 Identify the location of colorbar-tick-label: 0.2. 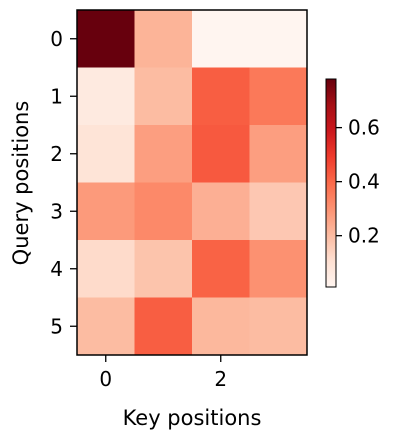
(364, 236).